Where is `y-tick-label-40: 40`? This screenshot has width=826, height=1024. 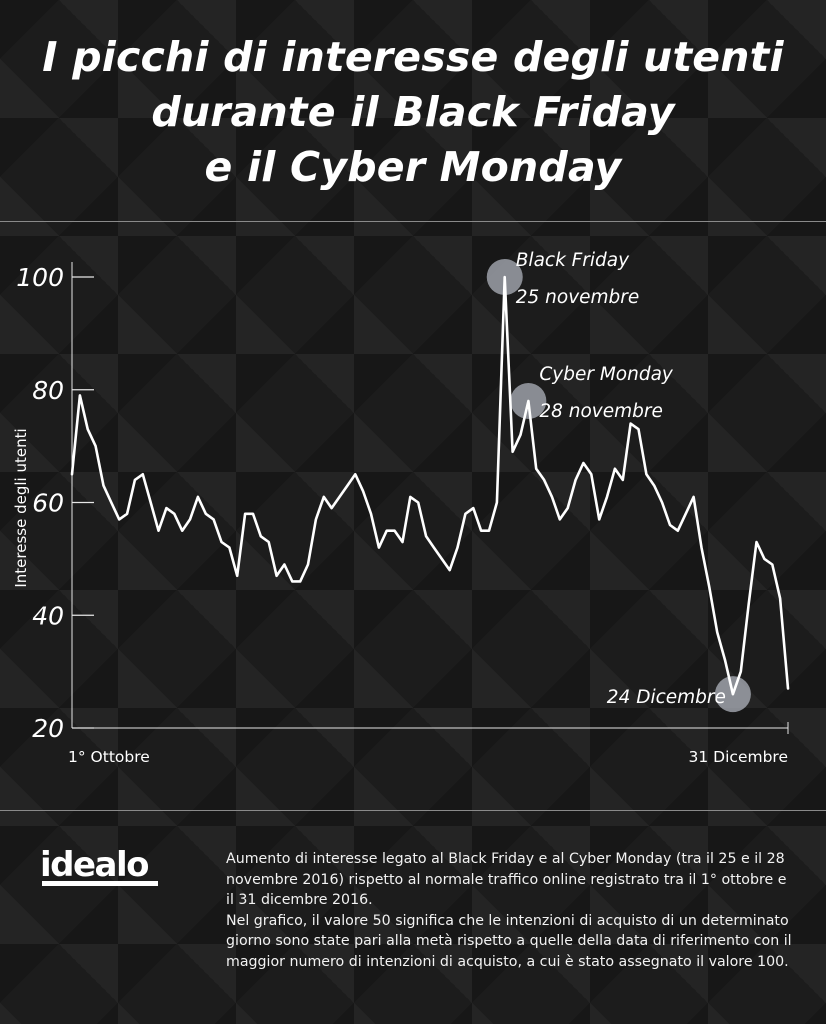
y-tick-label-40: 40 is located at coordinates (48, 615).